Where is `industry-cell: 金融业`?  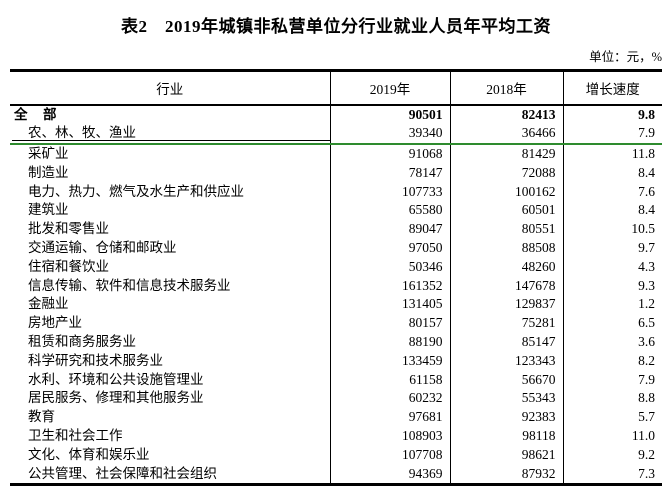
industry-cell: 金融业 is located at coordinates (48, 304).